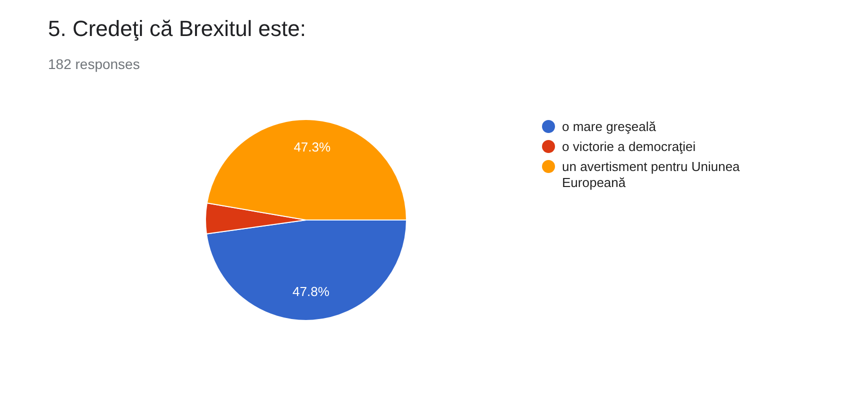 The height and width of the screenshot is (411, 865). Describe the element at coordinates (651, 175) in the screenshot. I see `legend-label: un avertisment pentru Uniunea Europeană` at that location.